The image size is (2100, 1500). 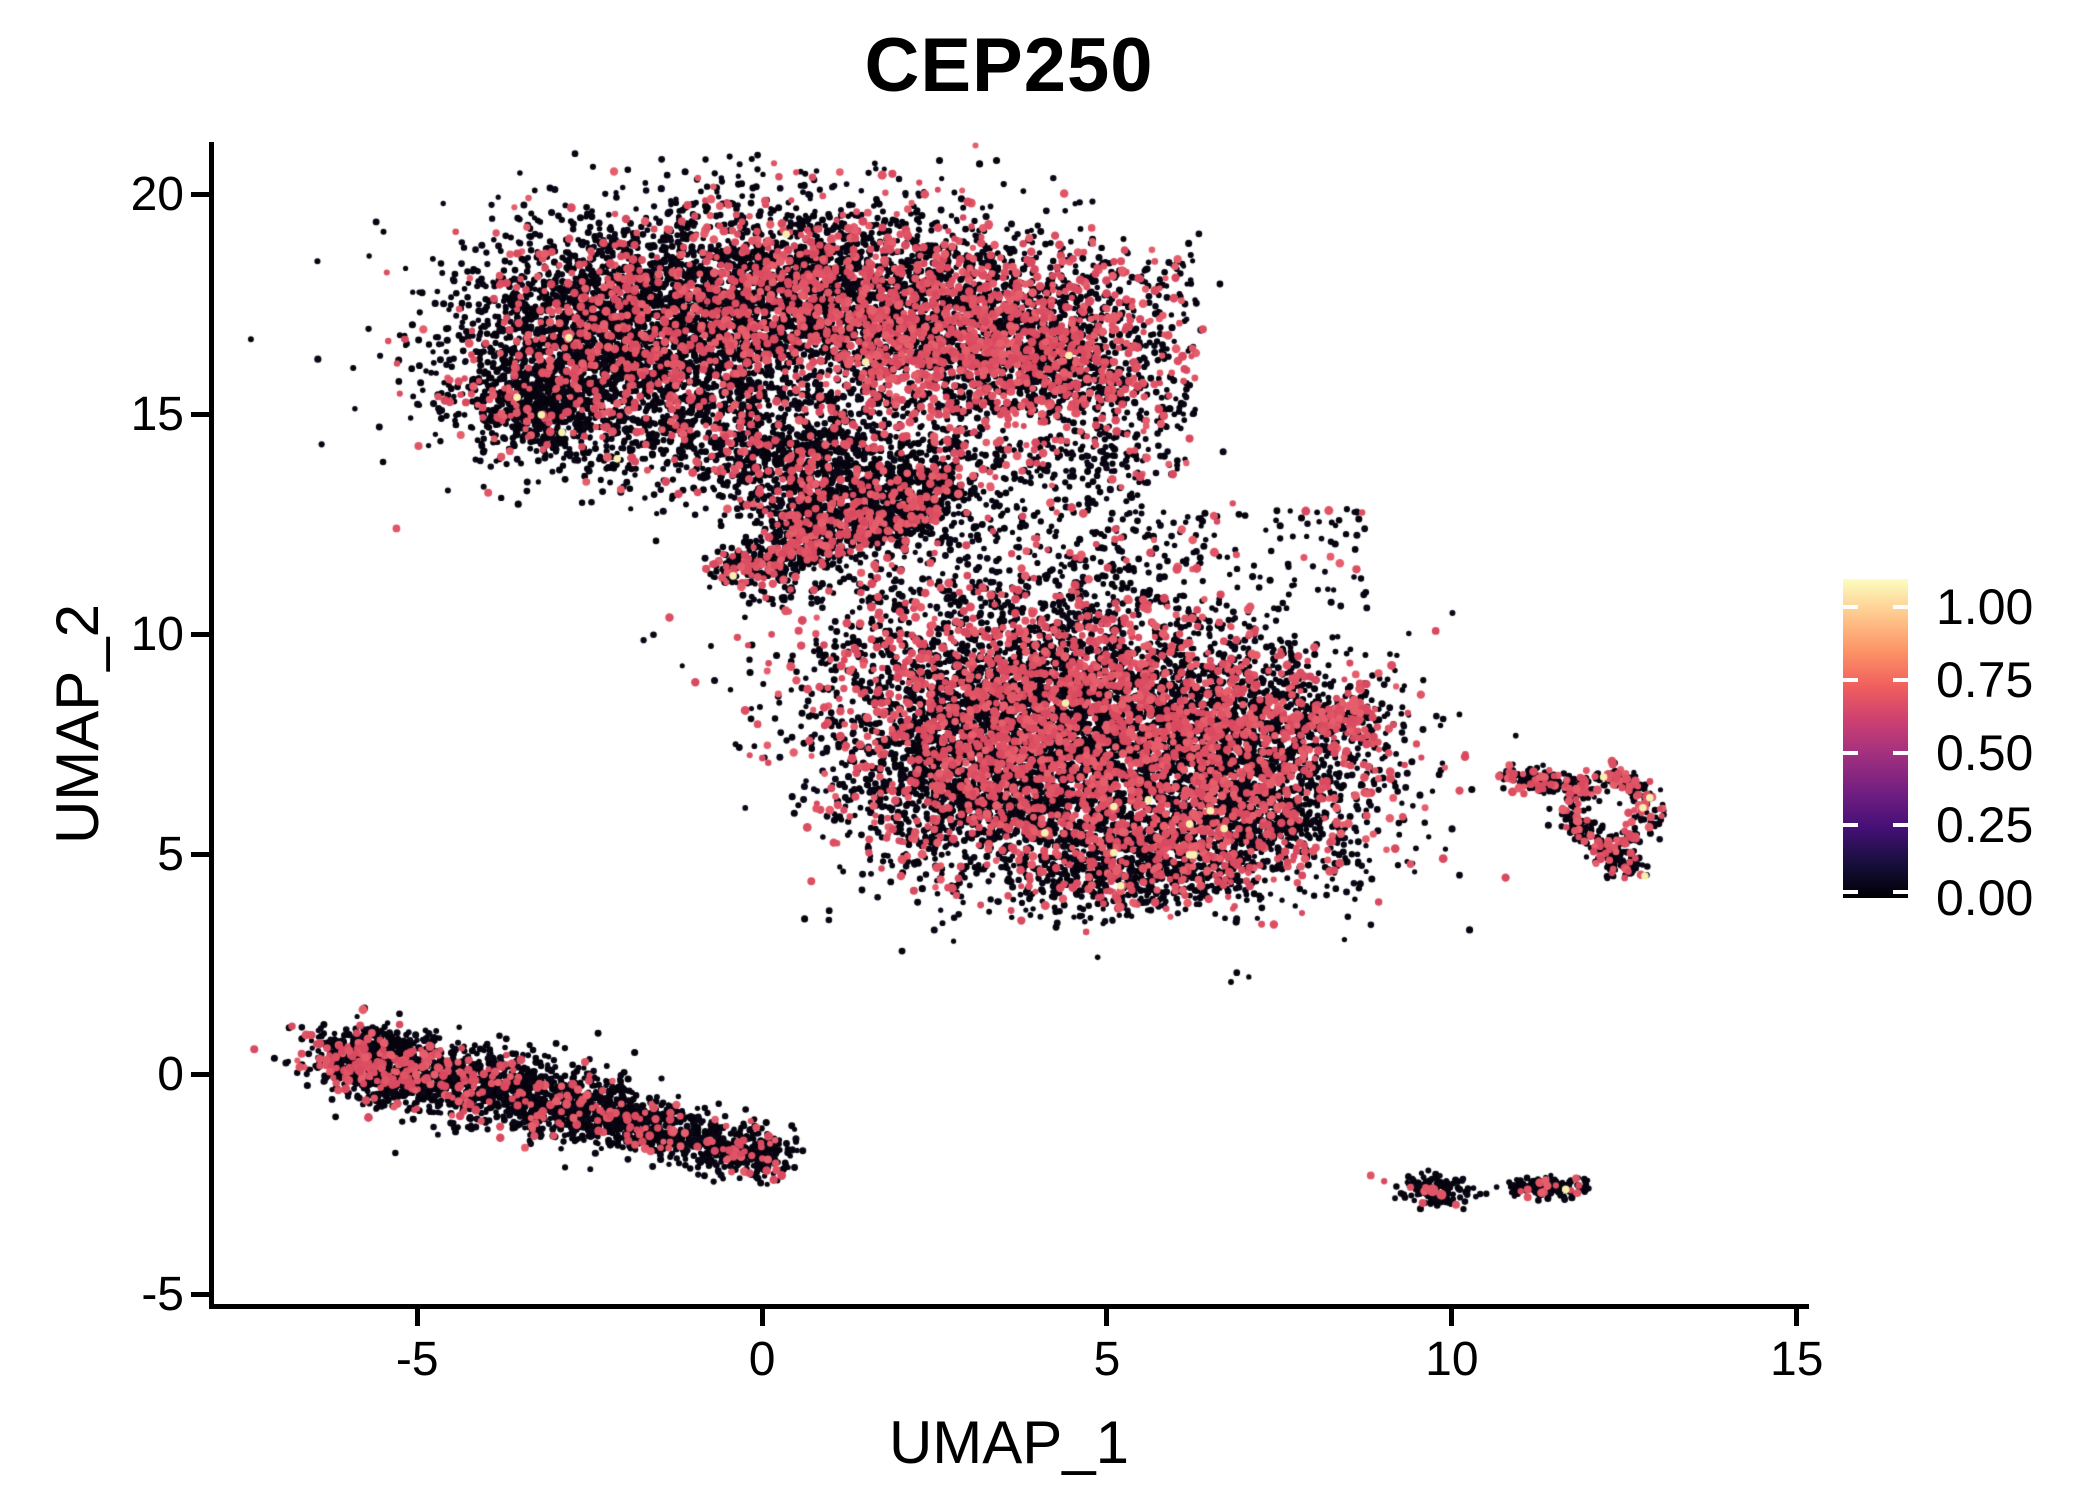 What do you see at coordinates (1985, 679) in the screenshot?
I see `colorbar-tick-label: 0.75` at bounding box center [1985, 679].